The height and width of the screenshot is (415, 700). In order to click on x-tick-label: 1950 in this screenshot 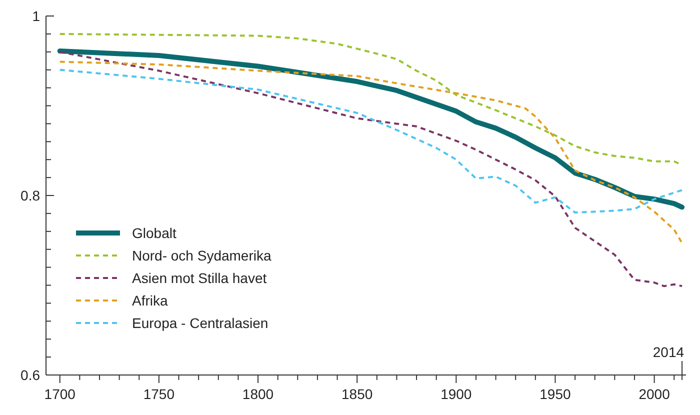, I will do `click(556, 394)`.